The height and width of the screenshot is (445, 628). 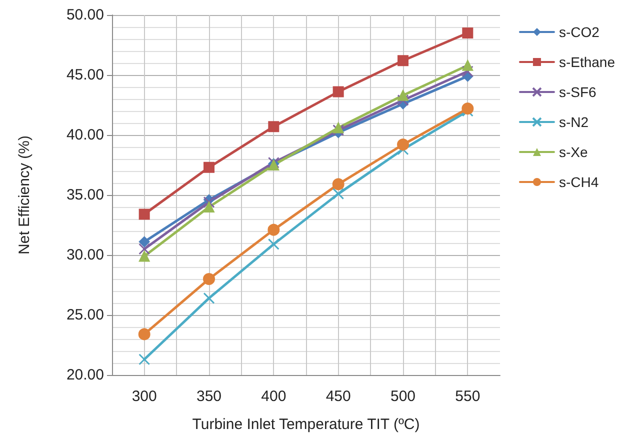 What do you see at coordinates (306, 424) in the screenshot?
I see `x-axis-title: Turbine Inlet Temperature TIT (ºC)` at bounding box center [306, 424].